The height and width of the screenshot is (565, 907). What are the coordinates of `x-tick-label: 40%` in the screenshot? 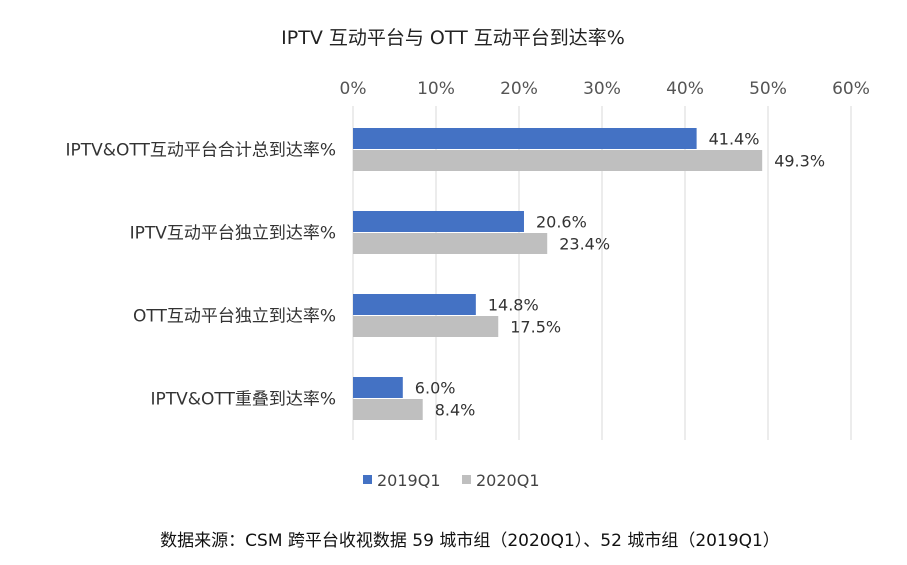 It's located at (685, 89).